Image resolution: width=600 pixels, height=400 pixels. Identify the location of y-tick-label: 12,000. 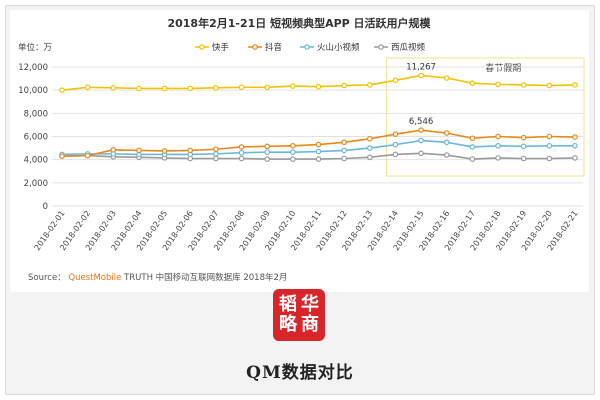
(33, 68).